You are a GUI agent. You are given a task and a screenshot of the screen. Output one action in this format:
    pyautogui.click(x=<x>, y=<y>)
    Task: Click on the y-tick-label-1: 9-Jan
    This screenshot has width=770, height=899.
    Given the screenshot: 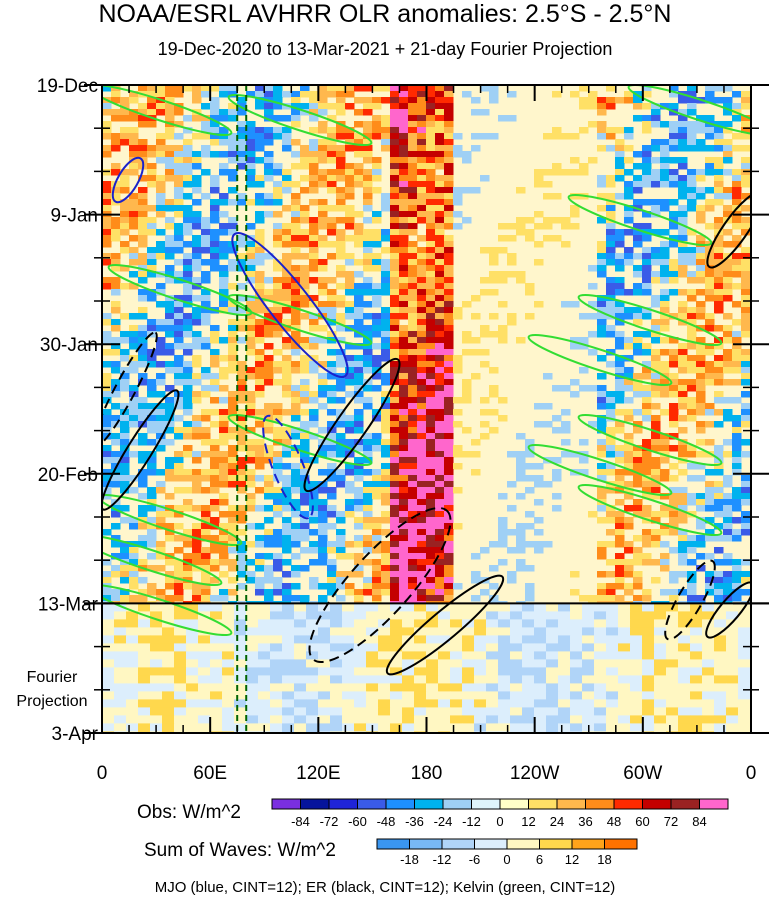 What is the action you would take?
    pyautogui.click(x=74, y=216)
    